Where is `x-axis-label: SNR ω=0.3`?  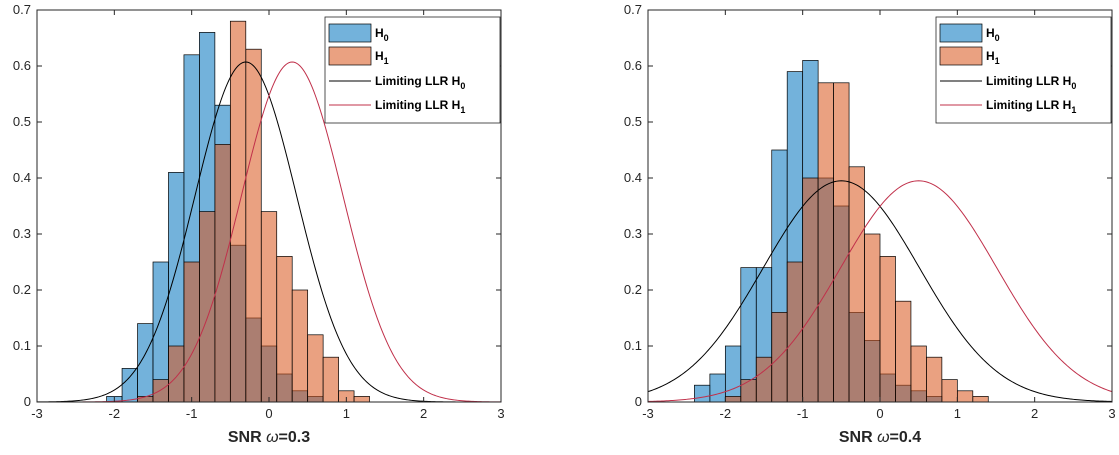 x-axis-label: SNR ω=0.3 is located at coordinates (269, 437).